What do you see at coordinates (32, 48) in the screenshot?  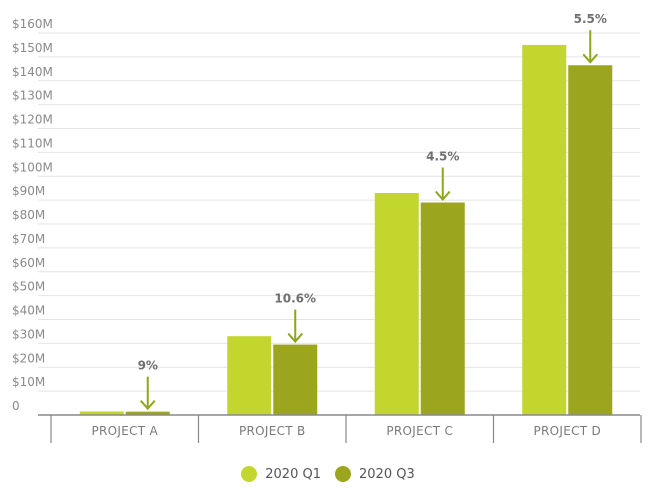 I see `y-tick-label: $150M` at bounding box center [32, 48].